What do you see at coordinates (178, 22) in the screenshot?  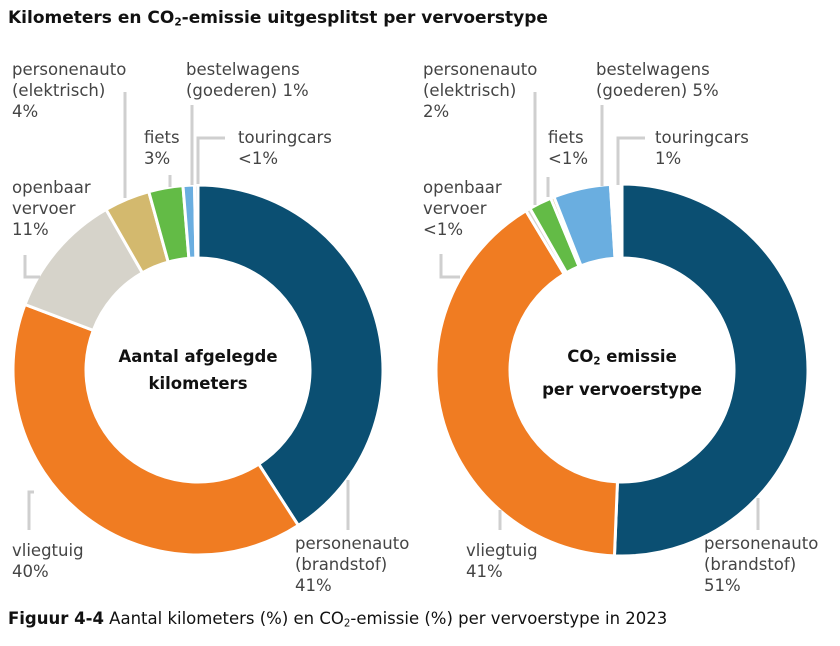 I see `title-subscript: 2` at bounding box center [178, 22].